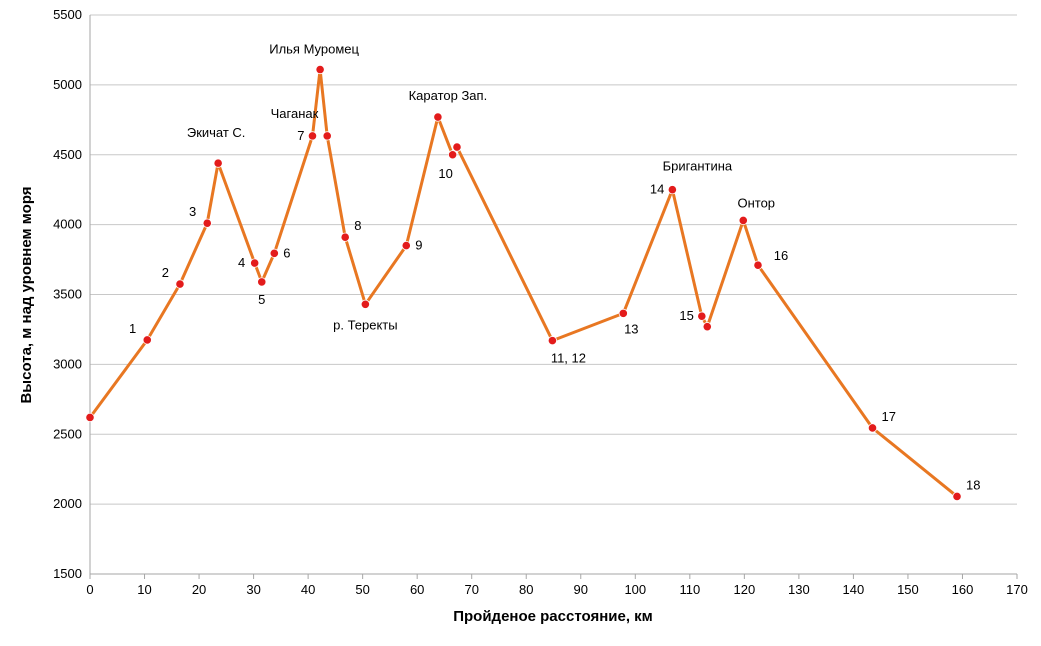 Image resolution: width=1041 pixels, height=646 pixels. I want to click on y-tick-label: 4000, so click(67, 224).